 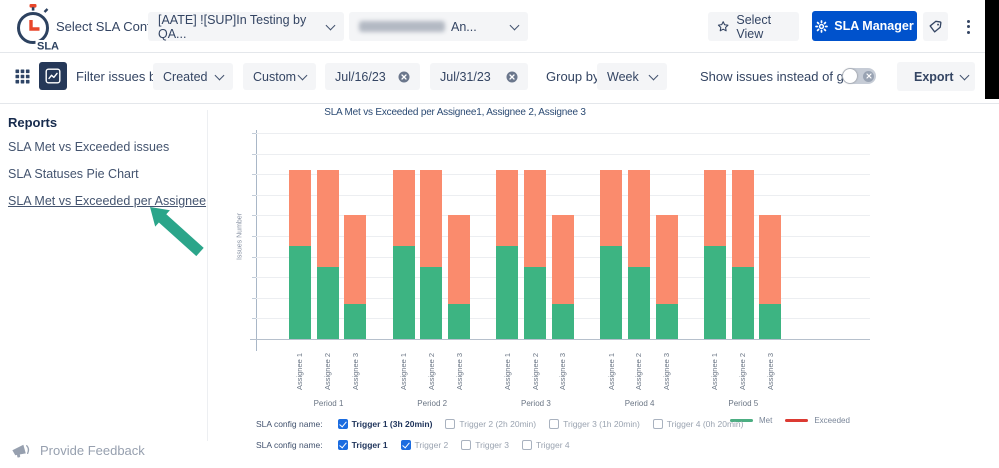 I want to click on stacked-bar-period4-assignee3, so click(x=666, y=277).